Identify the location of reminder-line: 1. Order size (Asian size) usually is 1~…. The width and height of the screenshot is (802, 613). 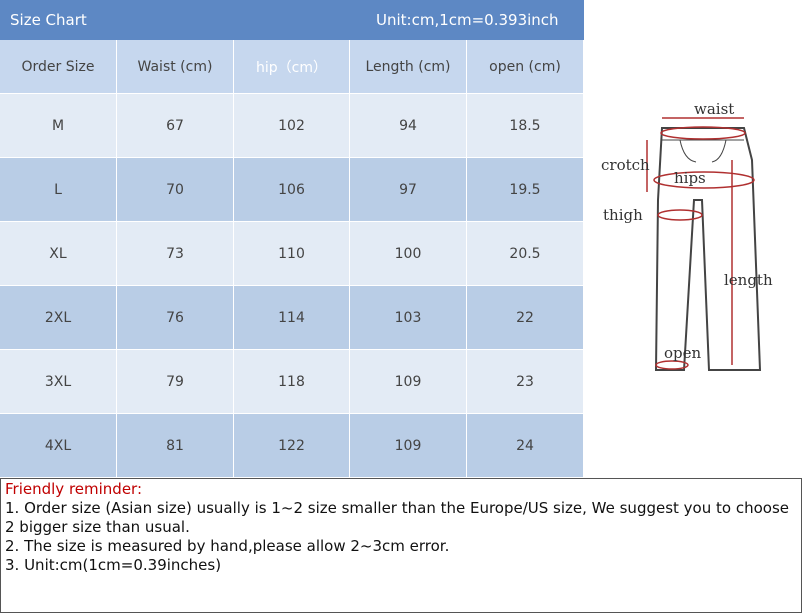
(397, 517).